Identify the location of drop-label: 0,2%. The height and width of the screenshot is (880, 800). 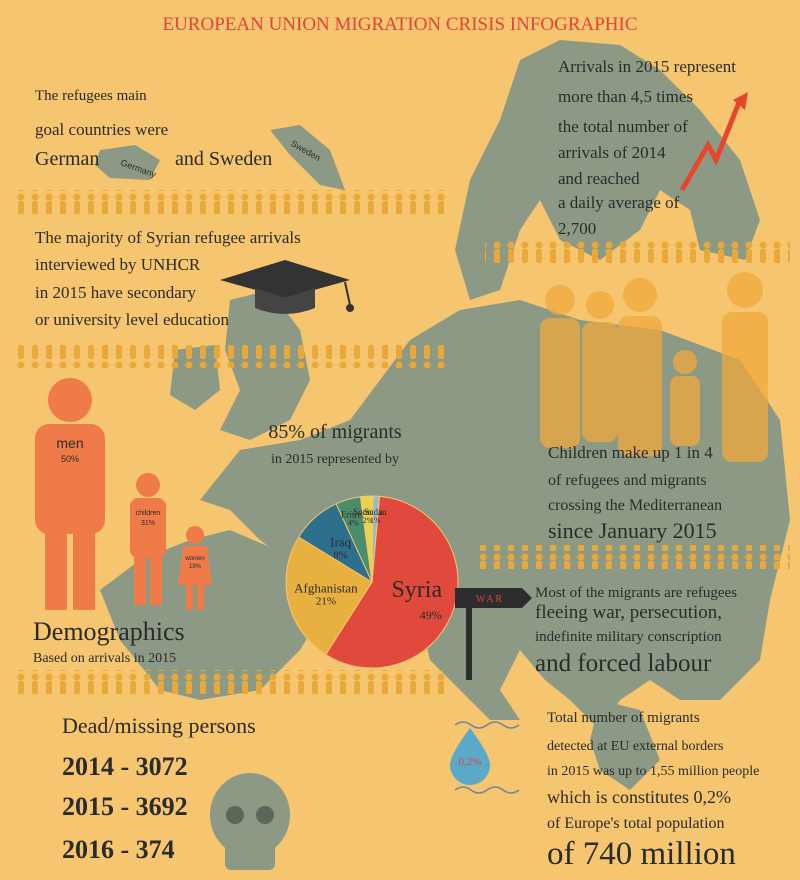
(470, 762).